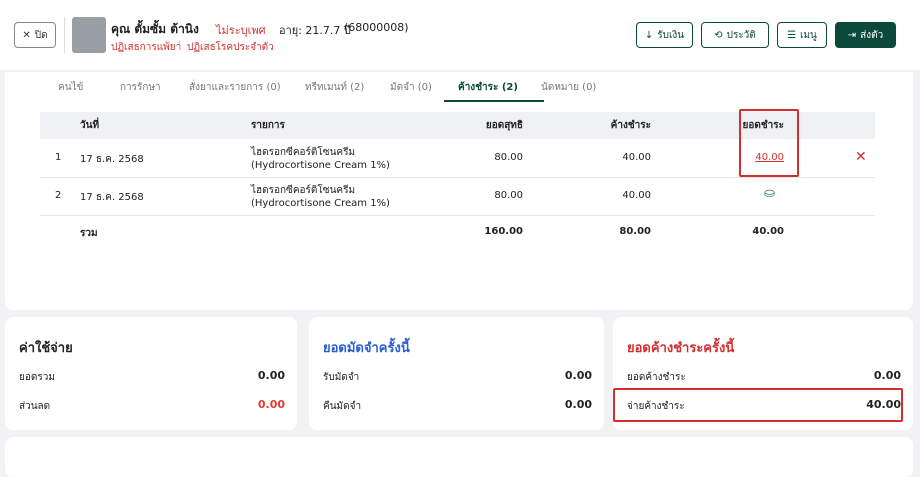 Image resolution: width=920 pixels, height=477 pixels. Describe the element at coordinates (769, 193) in the screenshot. I see `pay-icon: ⛀` at that location.